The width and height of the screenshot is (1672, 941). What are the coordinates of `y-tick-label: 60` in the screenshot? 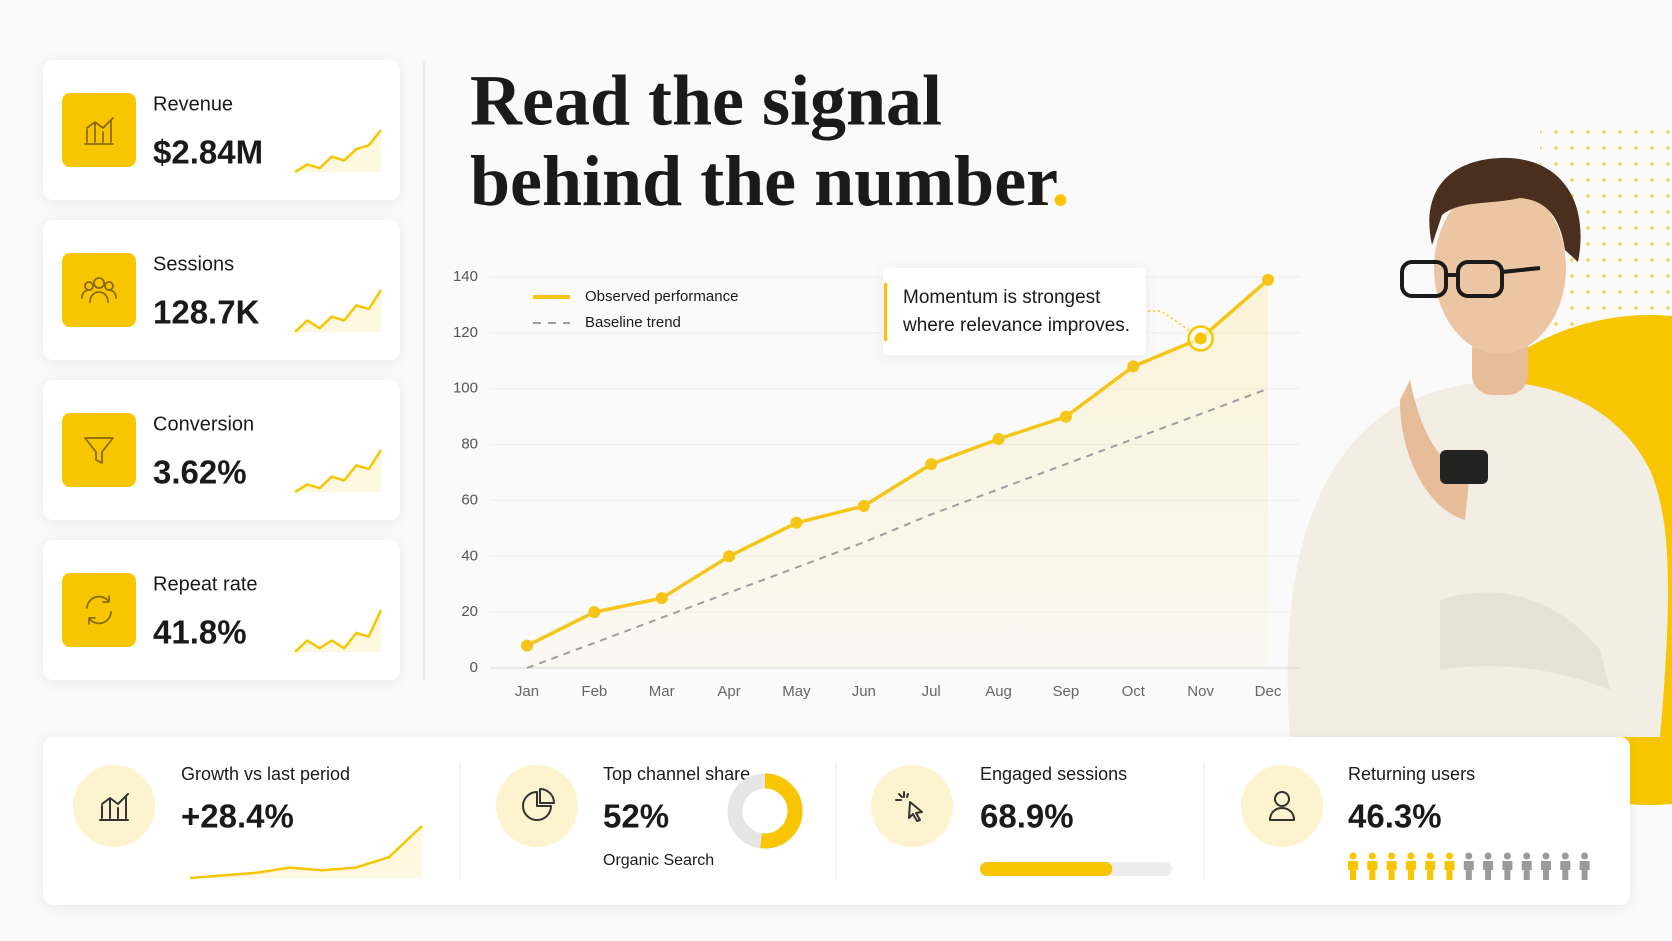 It's located at (469, 499).